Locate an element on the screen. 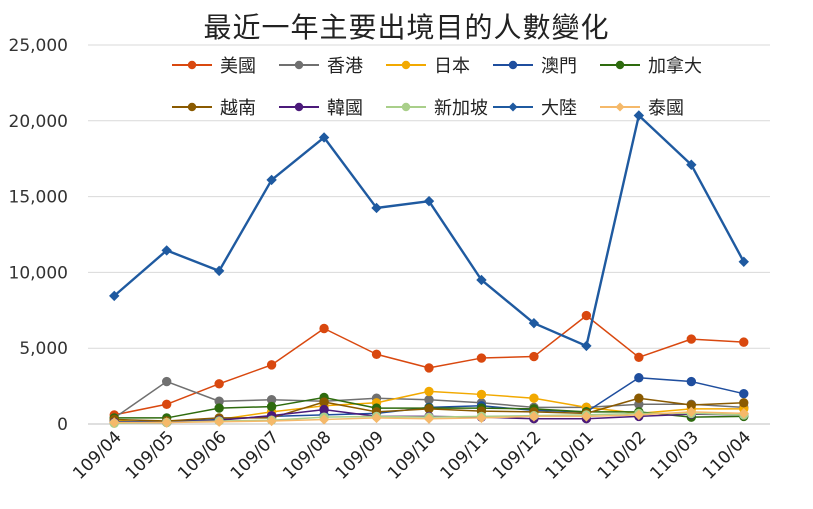 Image resolution: width=813 pixels, height=509 pixels. x-tick-label: 109/09 is located at coordinates (360, 455).